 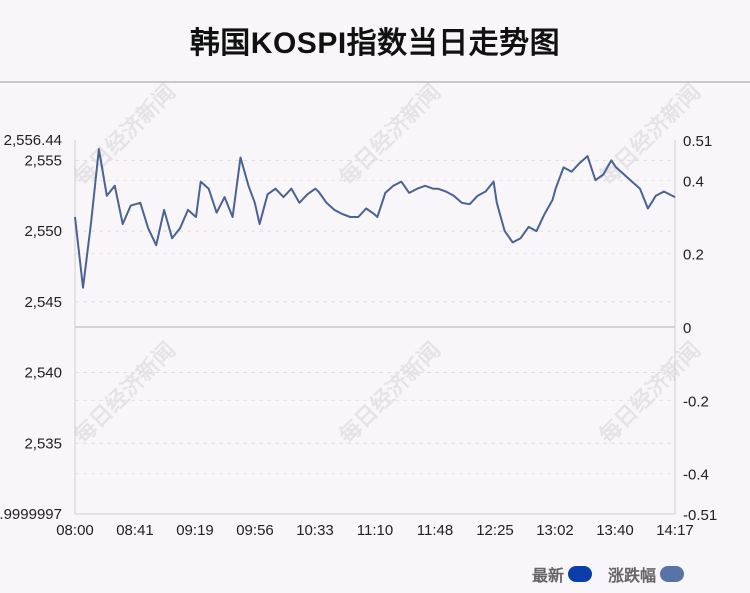 I want to click on legend-swatch-latest, so click(x=580, y=574).